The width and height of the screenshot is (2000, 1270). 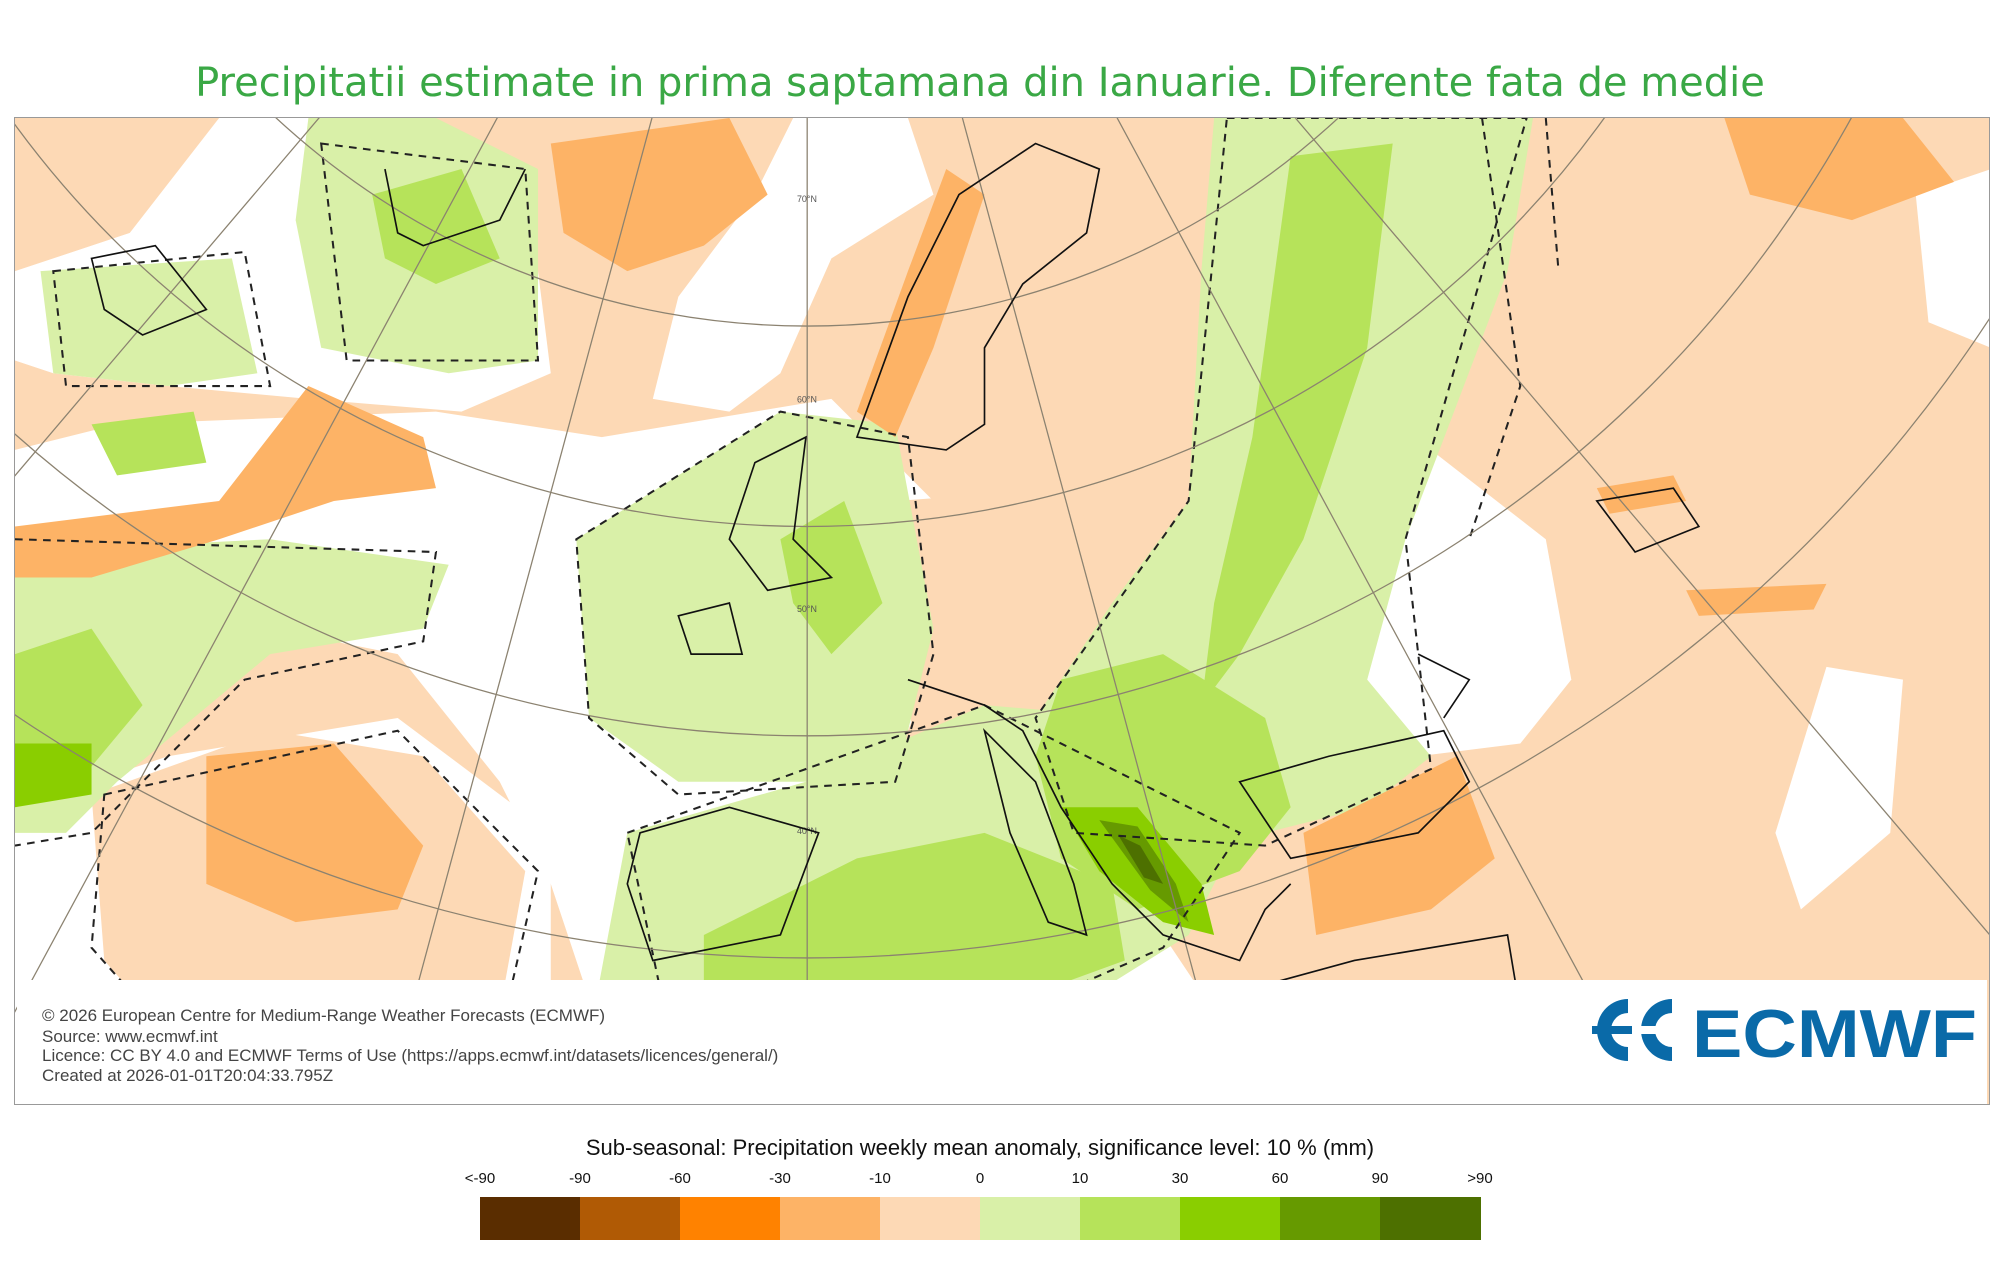 What do you see at coordinates (580, 1178) in the screenshot?
I see `legend-tick-label: -90` at bounding box center [580, 1178].